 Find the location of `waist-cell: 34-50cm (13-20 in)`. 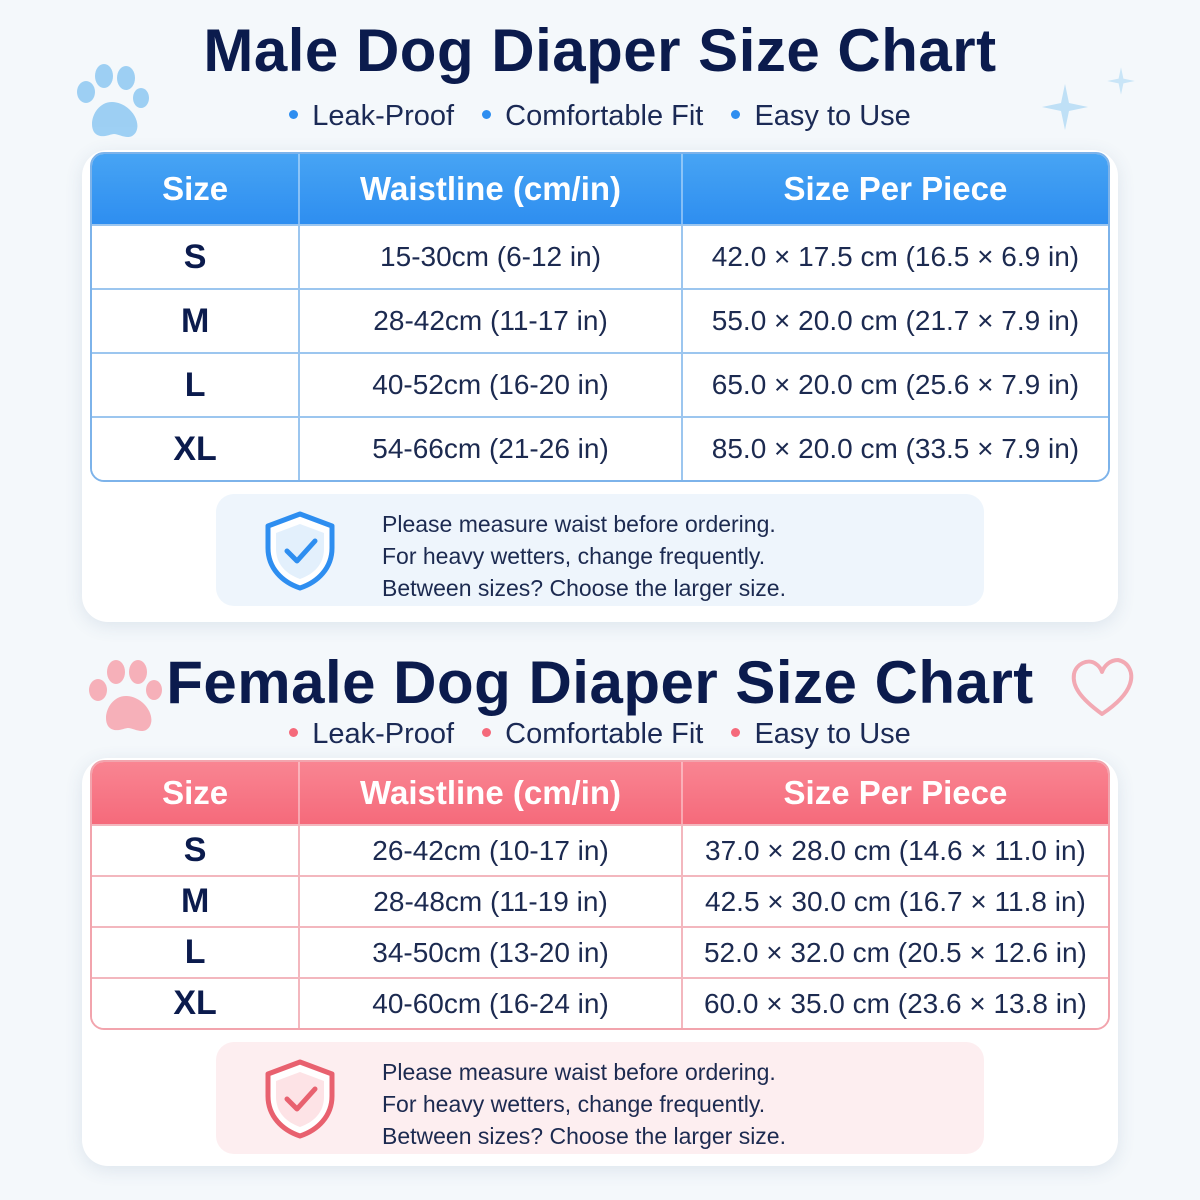

waist-cell: 34-50cm (13-20 in) is located at coordinates (489, 951).